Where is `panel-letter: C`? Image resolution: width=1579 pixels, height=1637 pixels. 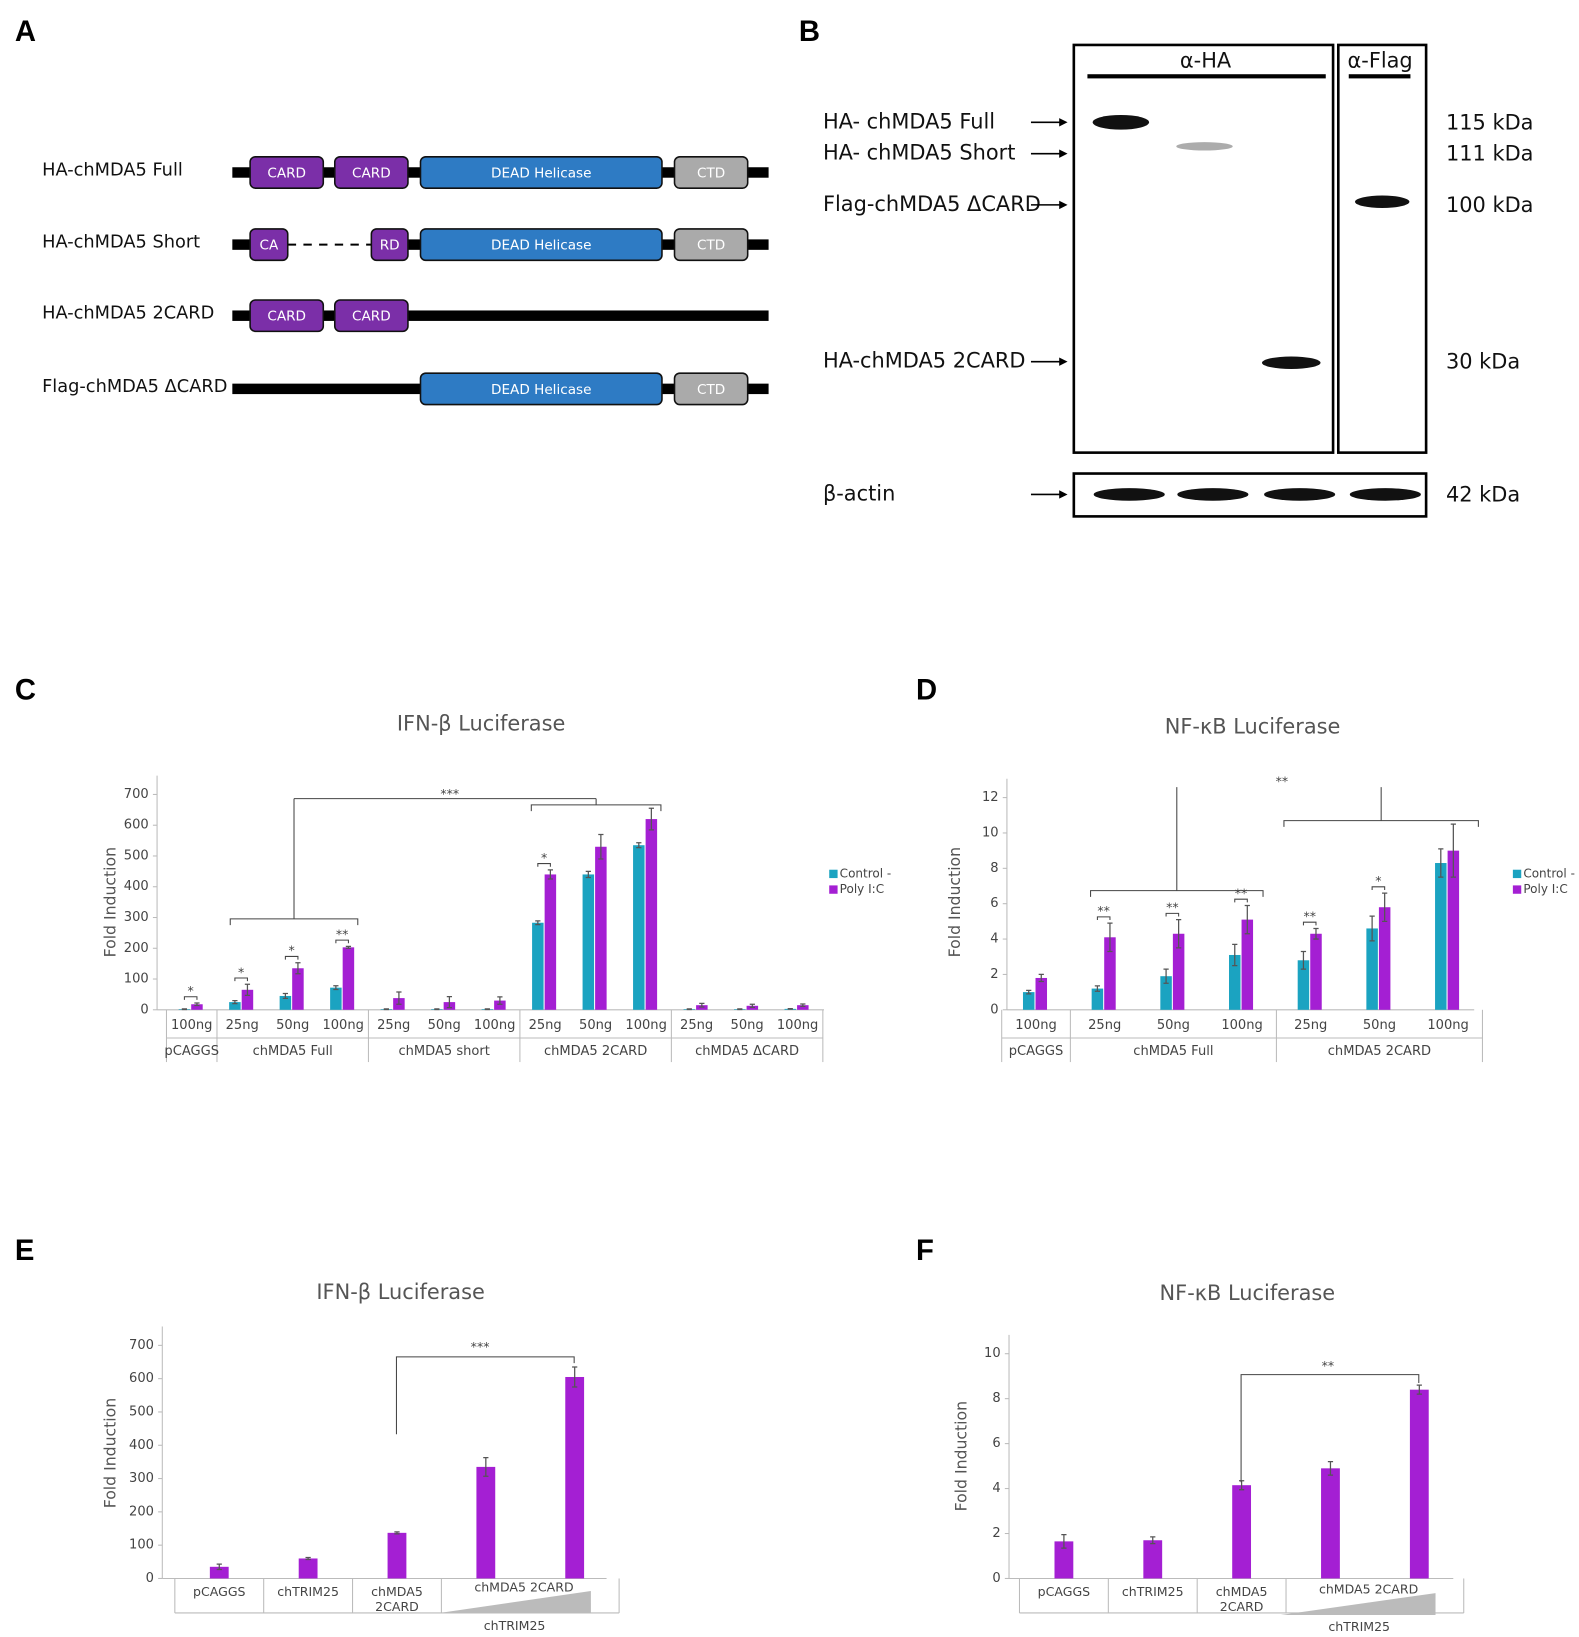 panel-letter: C is located at coordinates (25, 691).